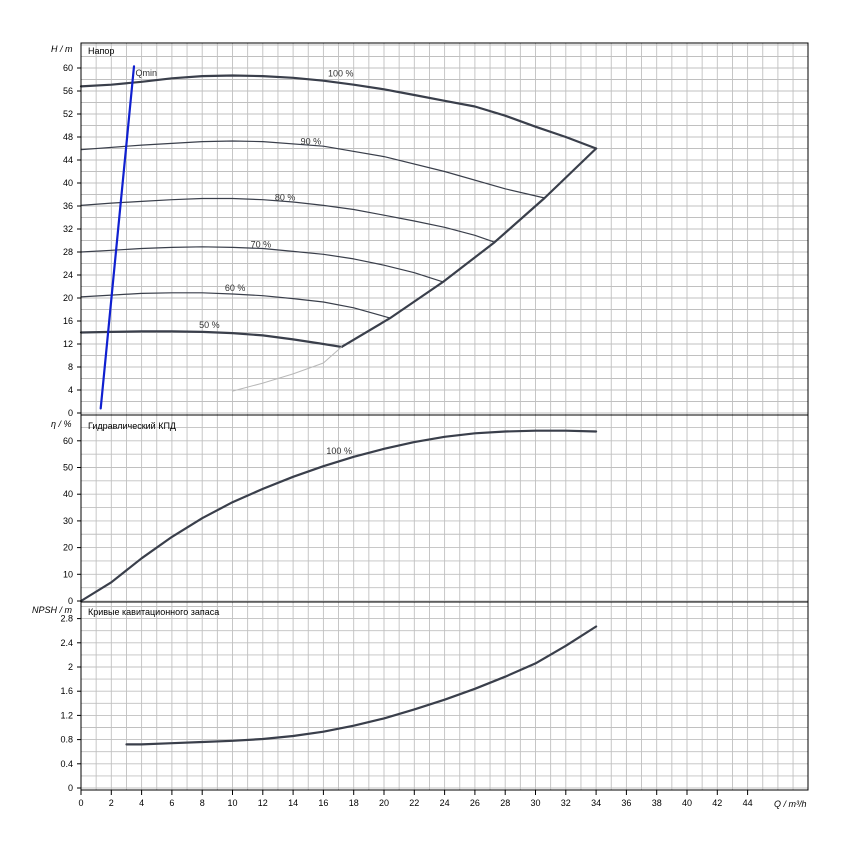 The height and width of the screenshot is (850, 850). I want to click on y-tick-label: 30, so click(68, 521).